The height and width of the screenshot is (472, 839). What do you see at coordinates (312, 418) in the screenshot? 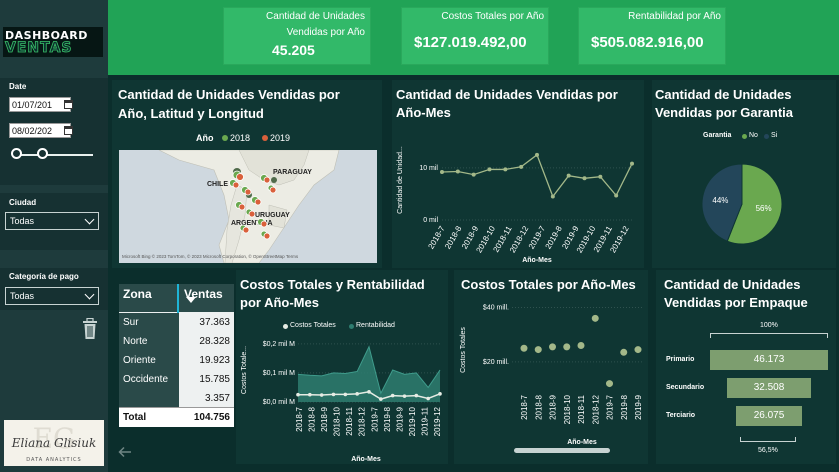
I see `x-tick-label: 2018-8` at bounding box center [312, 418].